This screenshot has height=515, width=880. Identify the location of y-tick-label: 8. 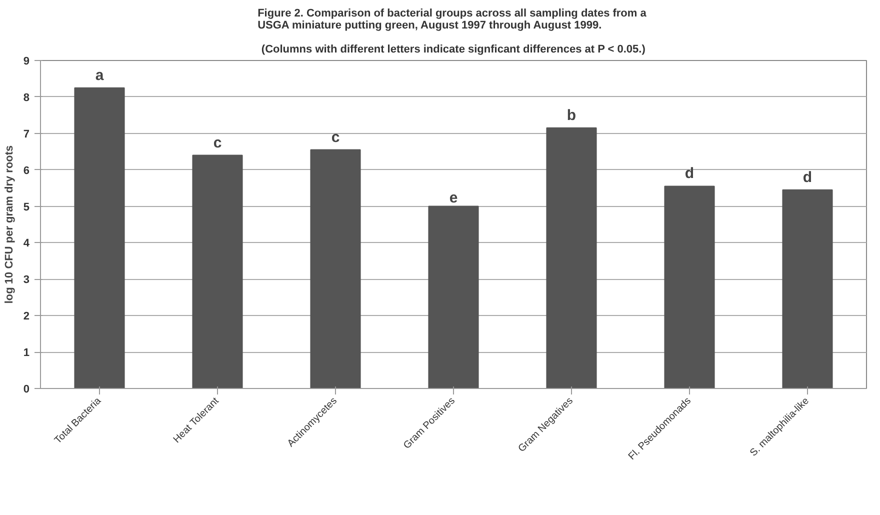
(26, 98).